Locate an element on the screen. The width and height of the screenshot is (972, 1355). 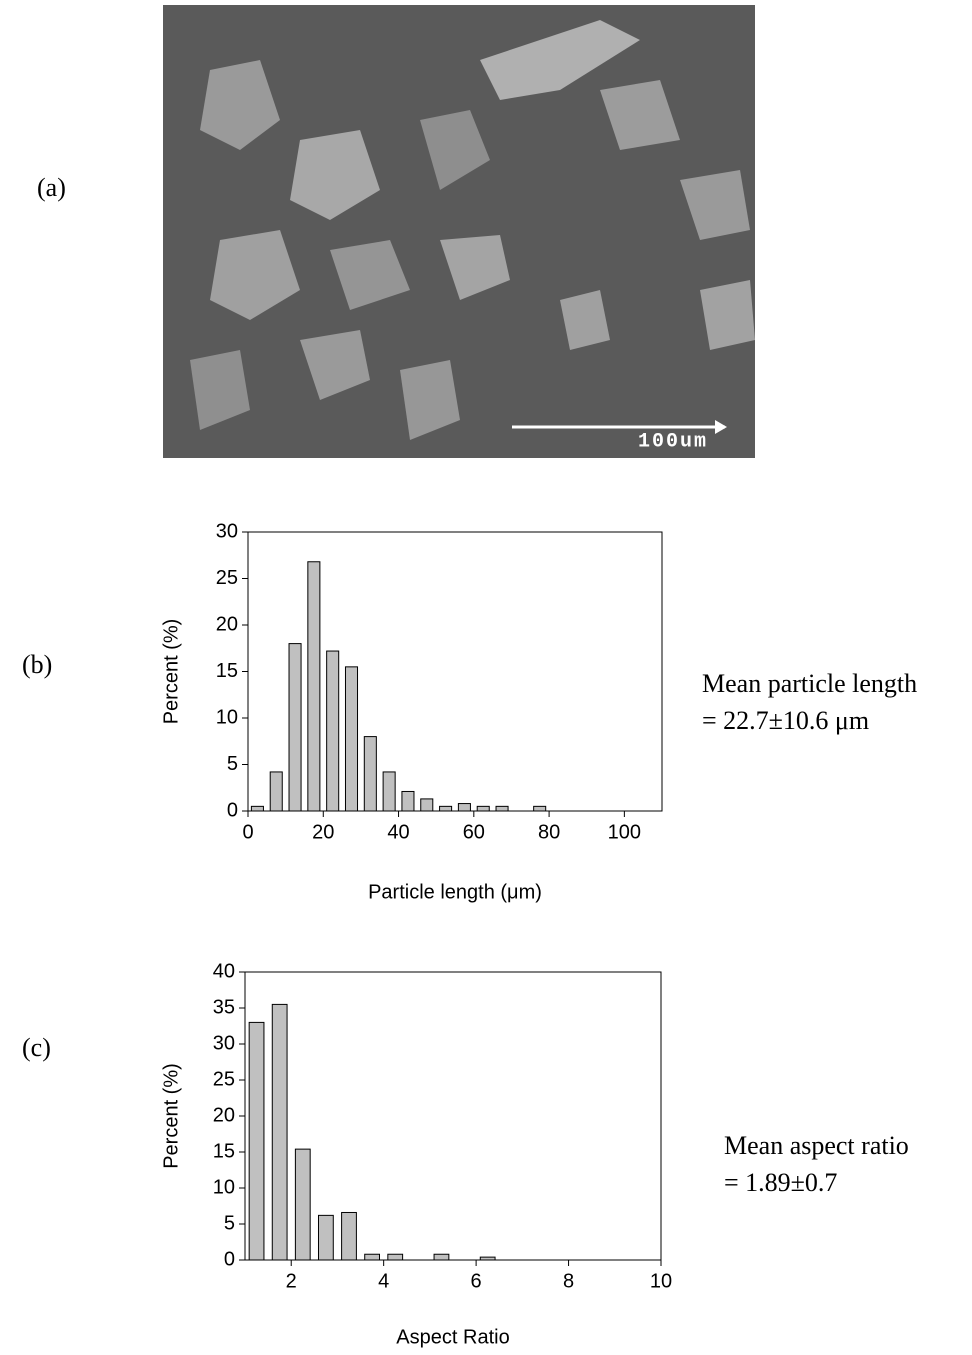
x-tick-label: 20 is located at coordinates (323, 832).